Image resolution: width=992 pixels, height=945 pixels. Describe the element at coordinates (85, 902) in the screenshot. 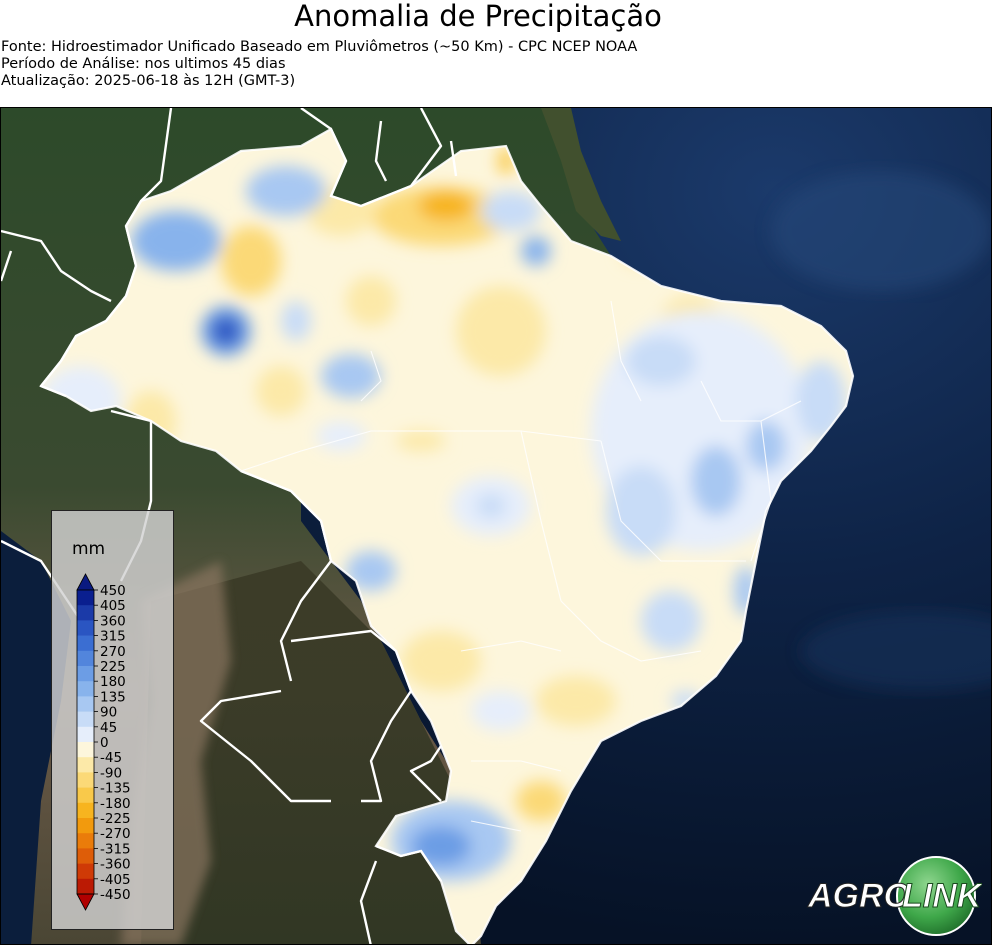

I see `colorbar-extend-min` at that location.